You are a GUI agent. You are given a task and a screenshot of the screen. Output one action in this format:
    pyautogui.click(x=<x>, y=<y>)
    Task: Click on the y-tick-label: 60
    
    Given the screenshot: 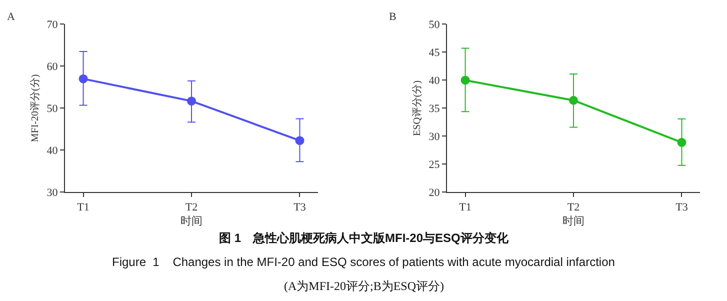 What is the action you would take?
    pyautogui.click(x=52, y=67)
    